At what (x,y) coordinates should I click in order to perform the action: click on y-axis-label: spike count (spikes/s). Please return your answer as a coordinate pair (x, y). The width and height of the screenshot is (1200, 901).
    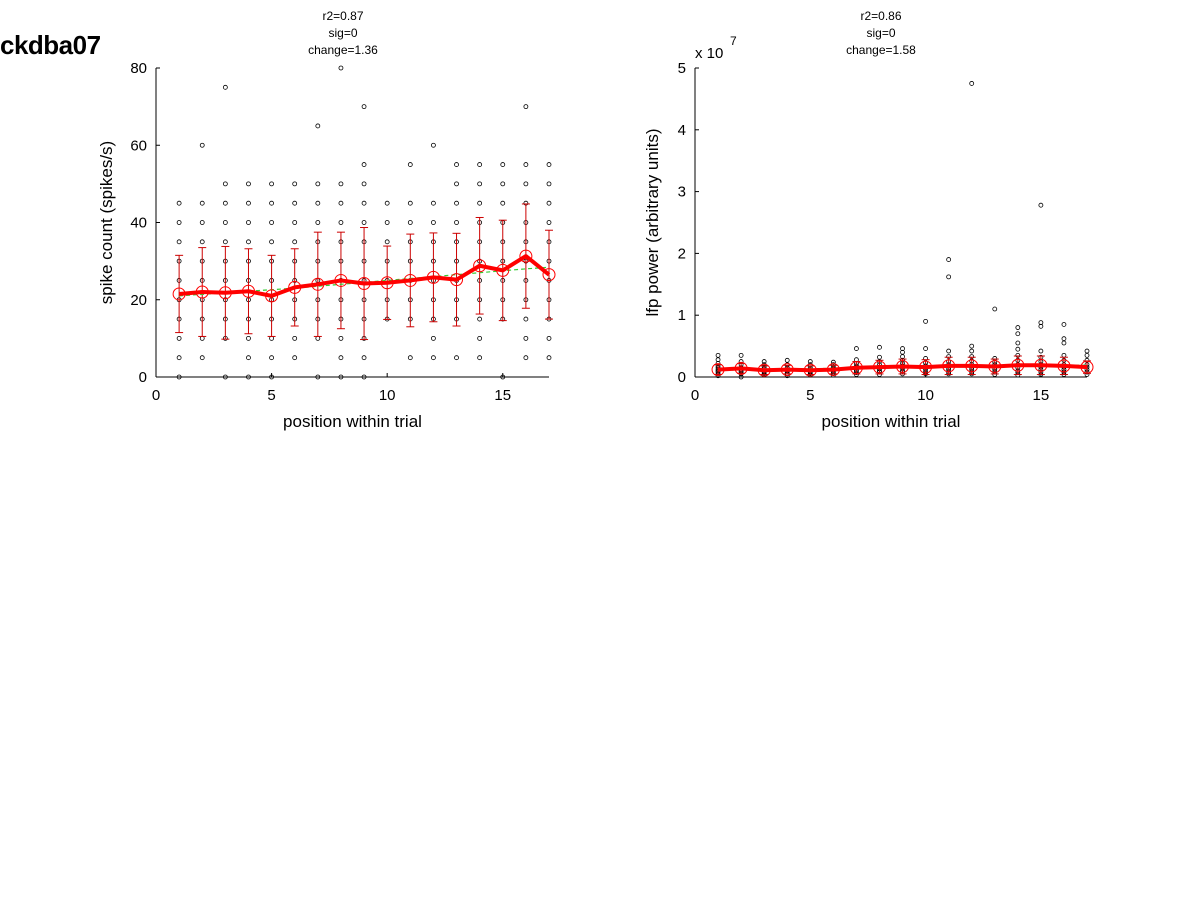
    Looking at the image, I should click on (106, 222).